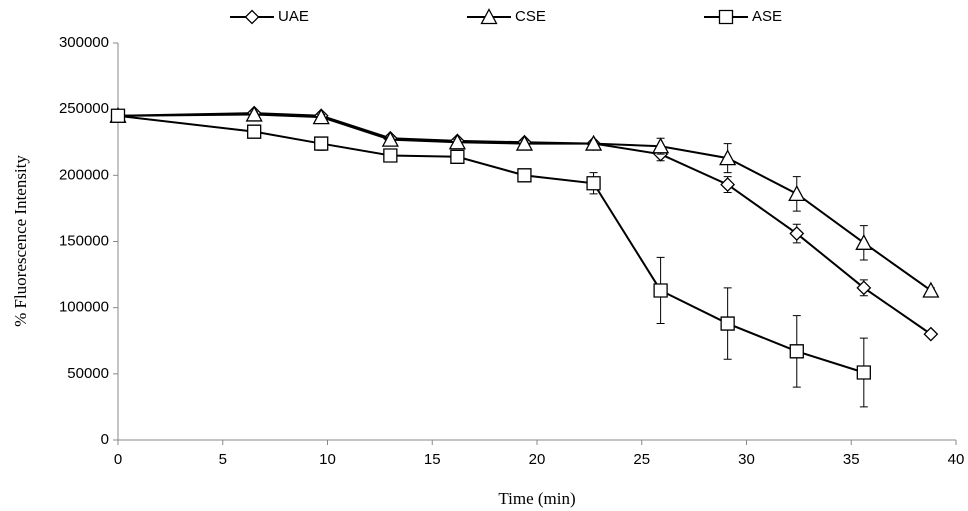  I want to click on y-tick-label: 150000, so click(84, 240).